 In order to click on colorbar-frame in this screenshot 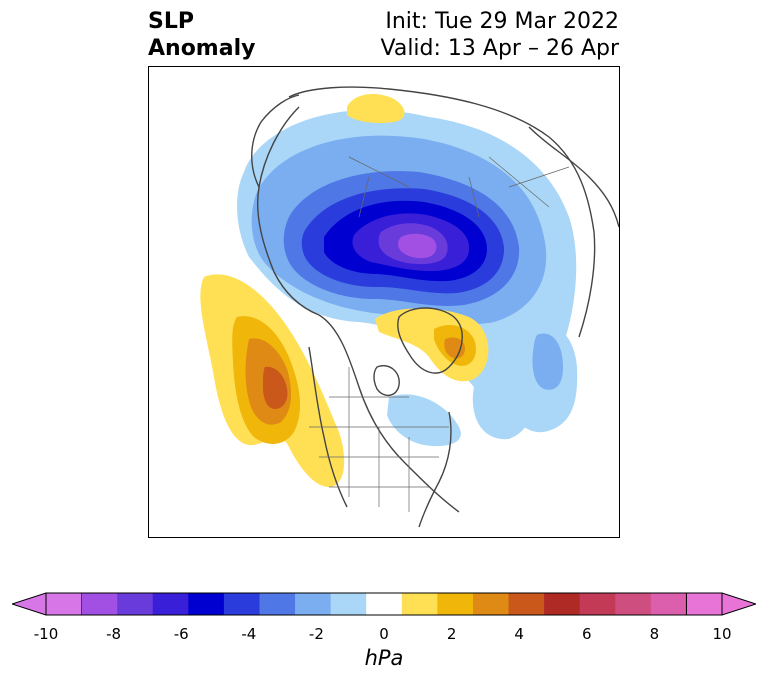, I will do `click(384, 604)`.